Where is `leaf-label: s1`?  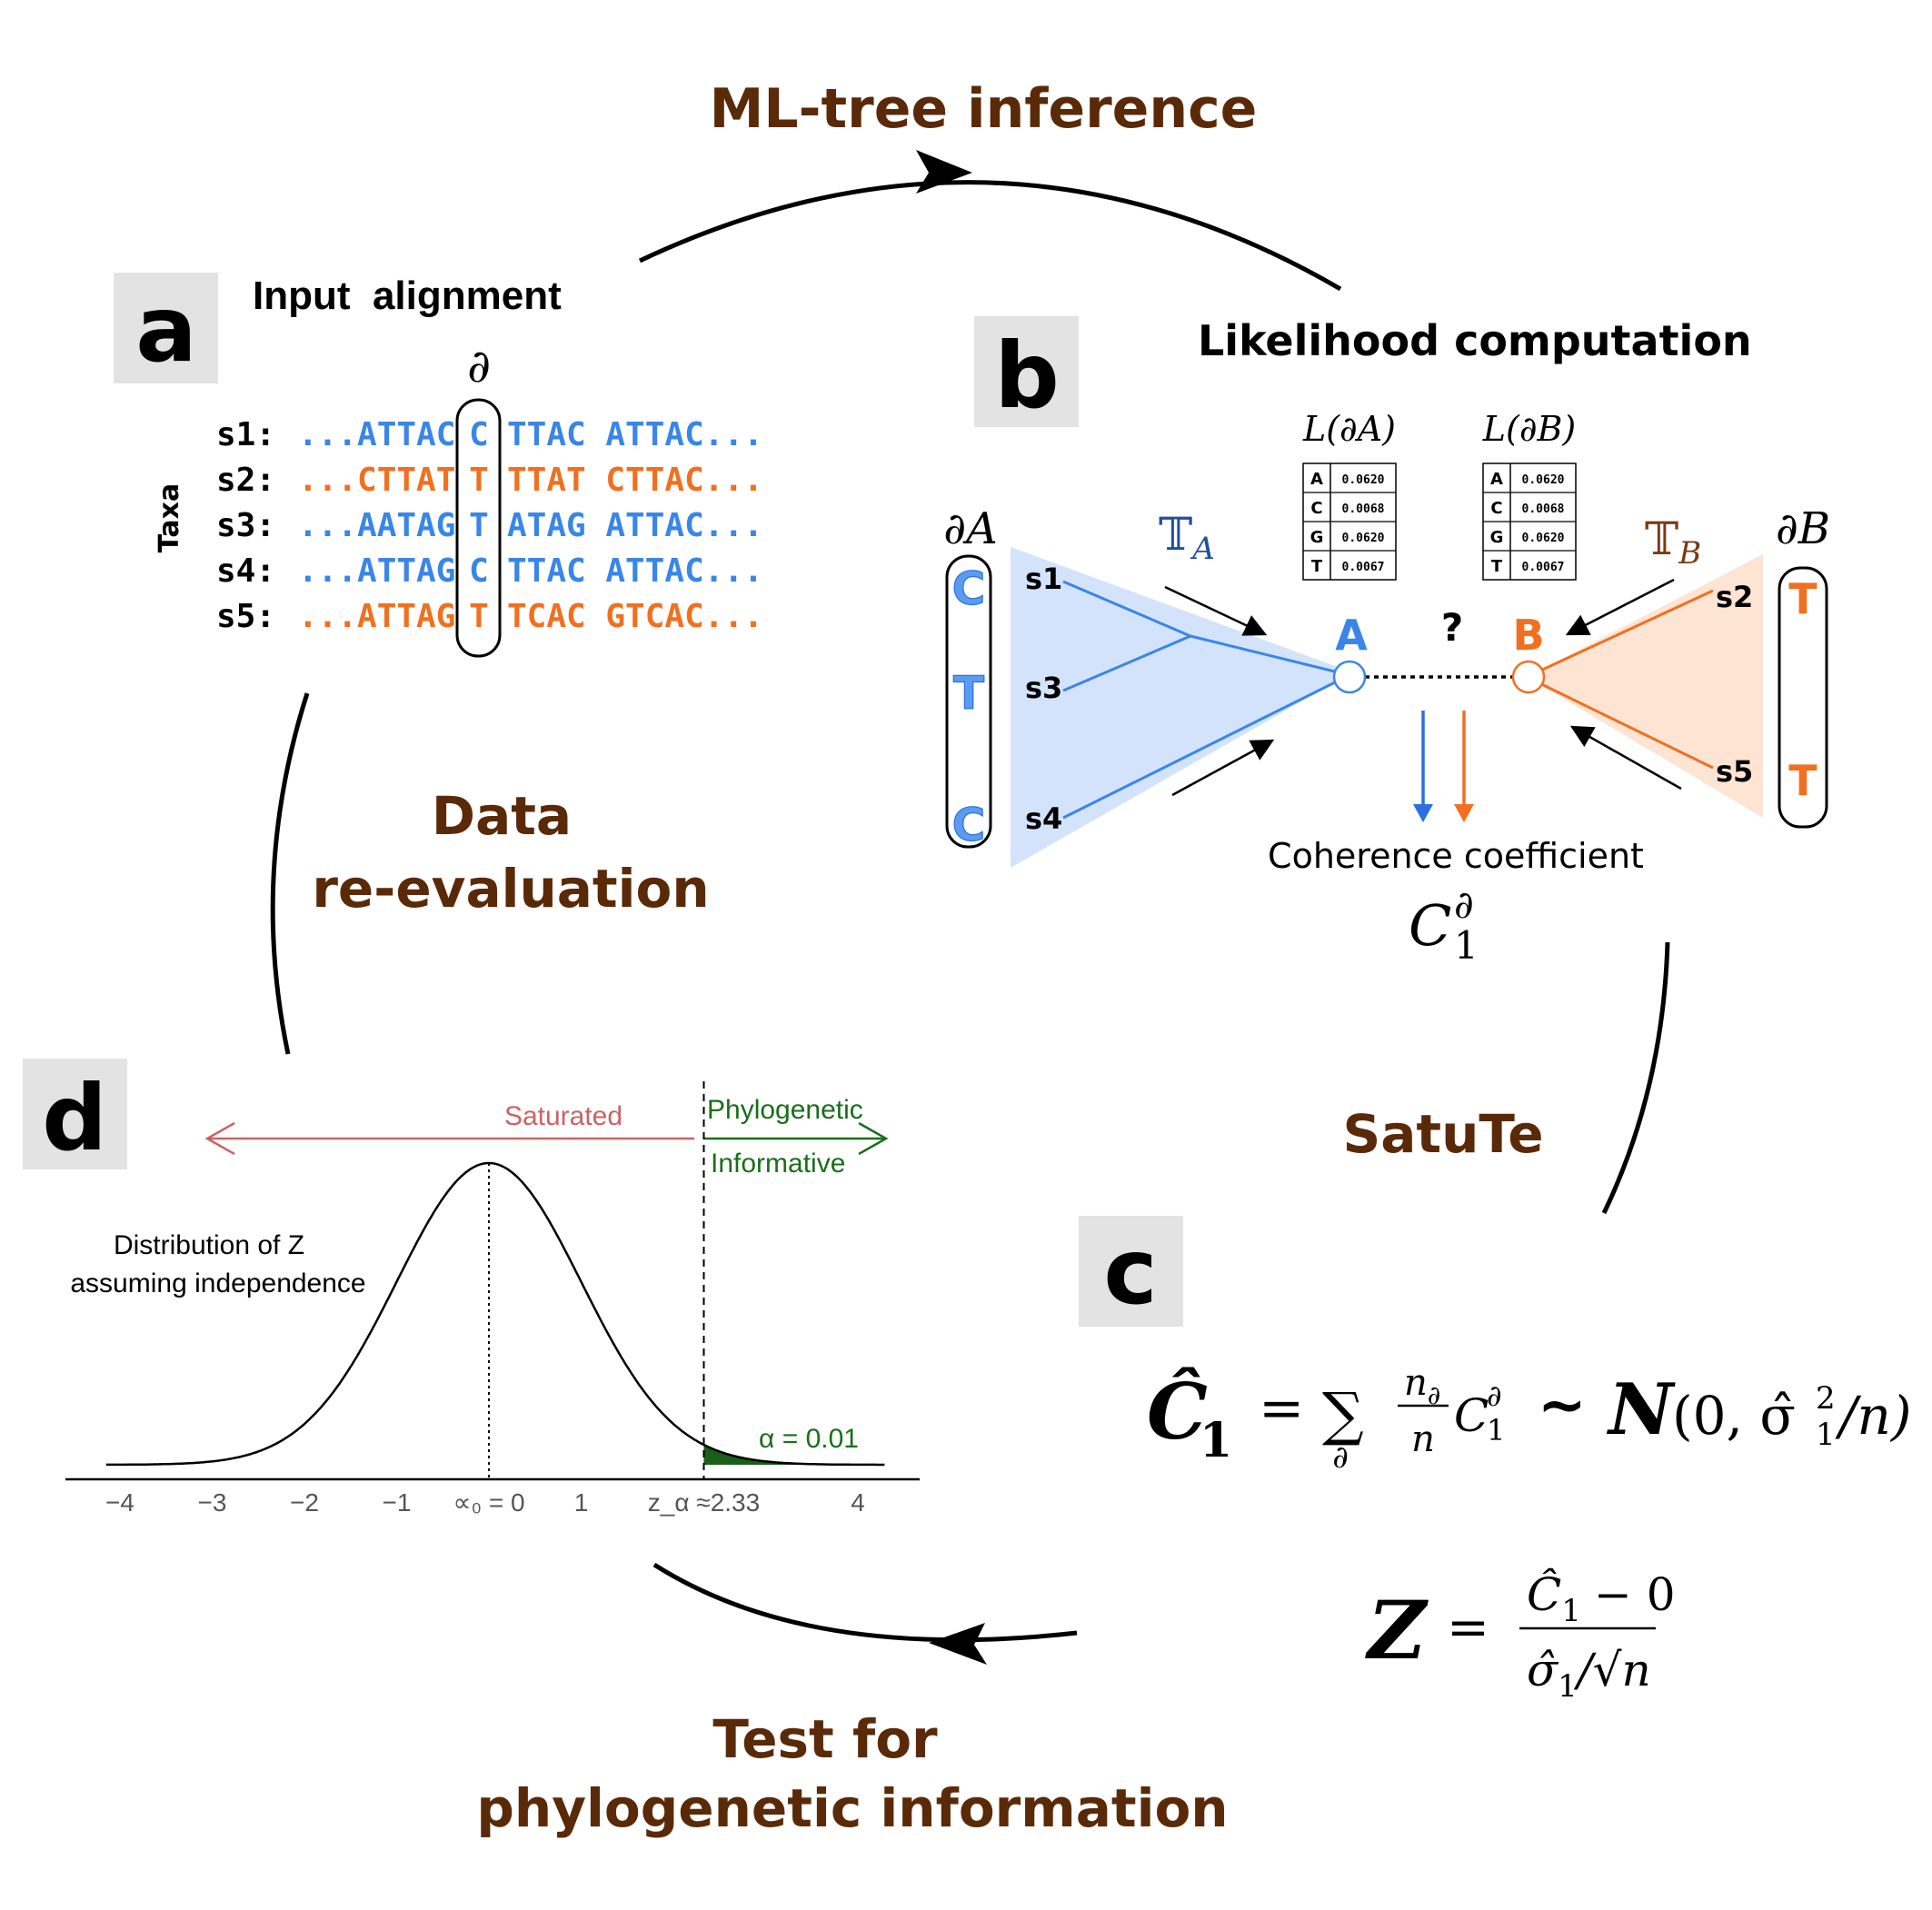
leaf-label: s1 is located at coordinates (1044, 579).